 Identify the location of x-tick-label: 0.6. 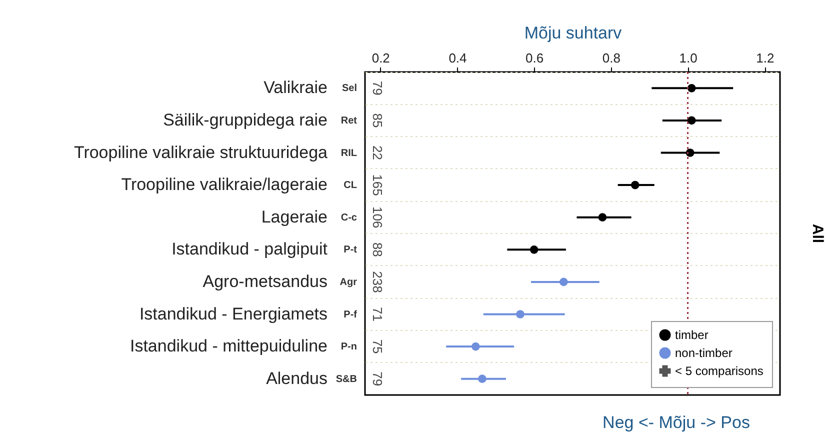
(535, 58).